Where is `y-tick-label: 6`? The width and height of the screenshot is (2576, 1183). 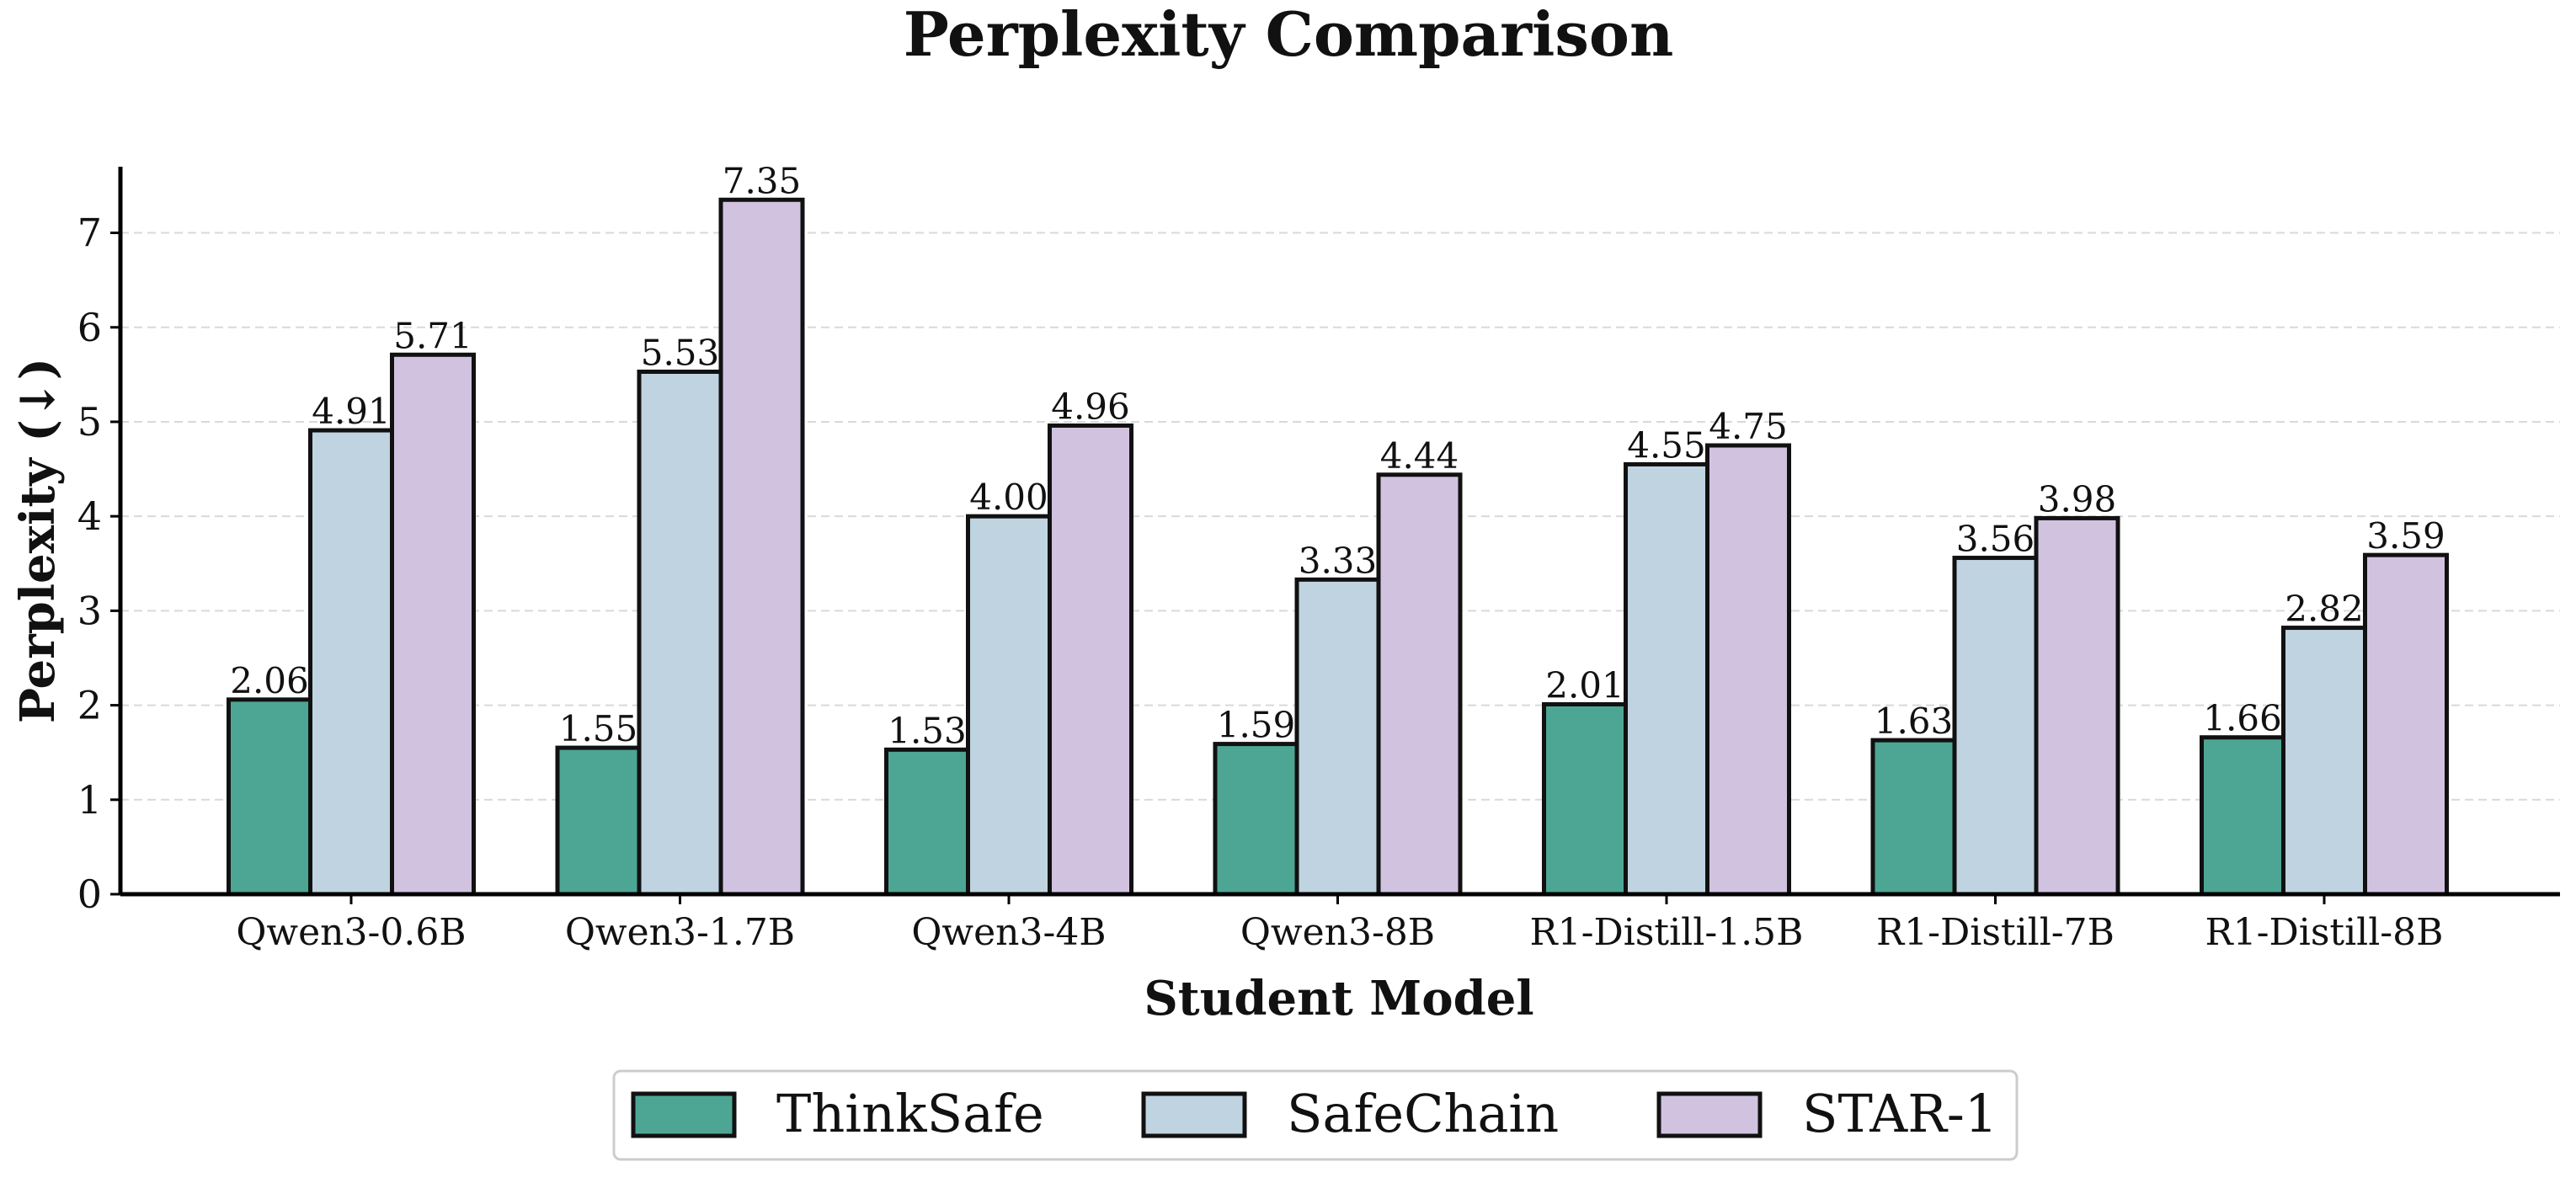
y-tick-label: 6 is located at coordinates (89, 327).